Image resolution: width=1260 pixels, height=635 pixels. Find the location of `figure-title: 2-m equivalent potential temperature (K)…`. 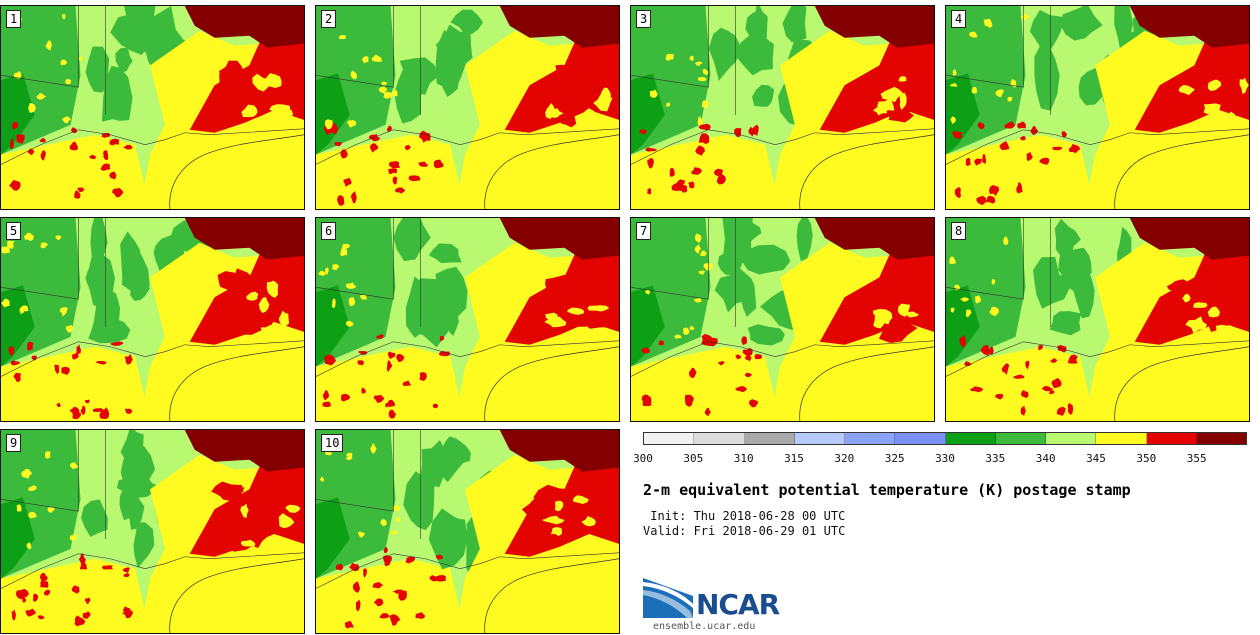

figure-title: 2-m equivalent potential temperature (K)… is located at coordinates (887, 490).